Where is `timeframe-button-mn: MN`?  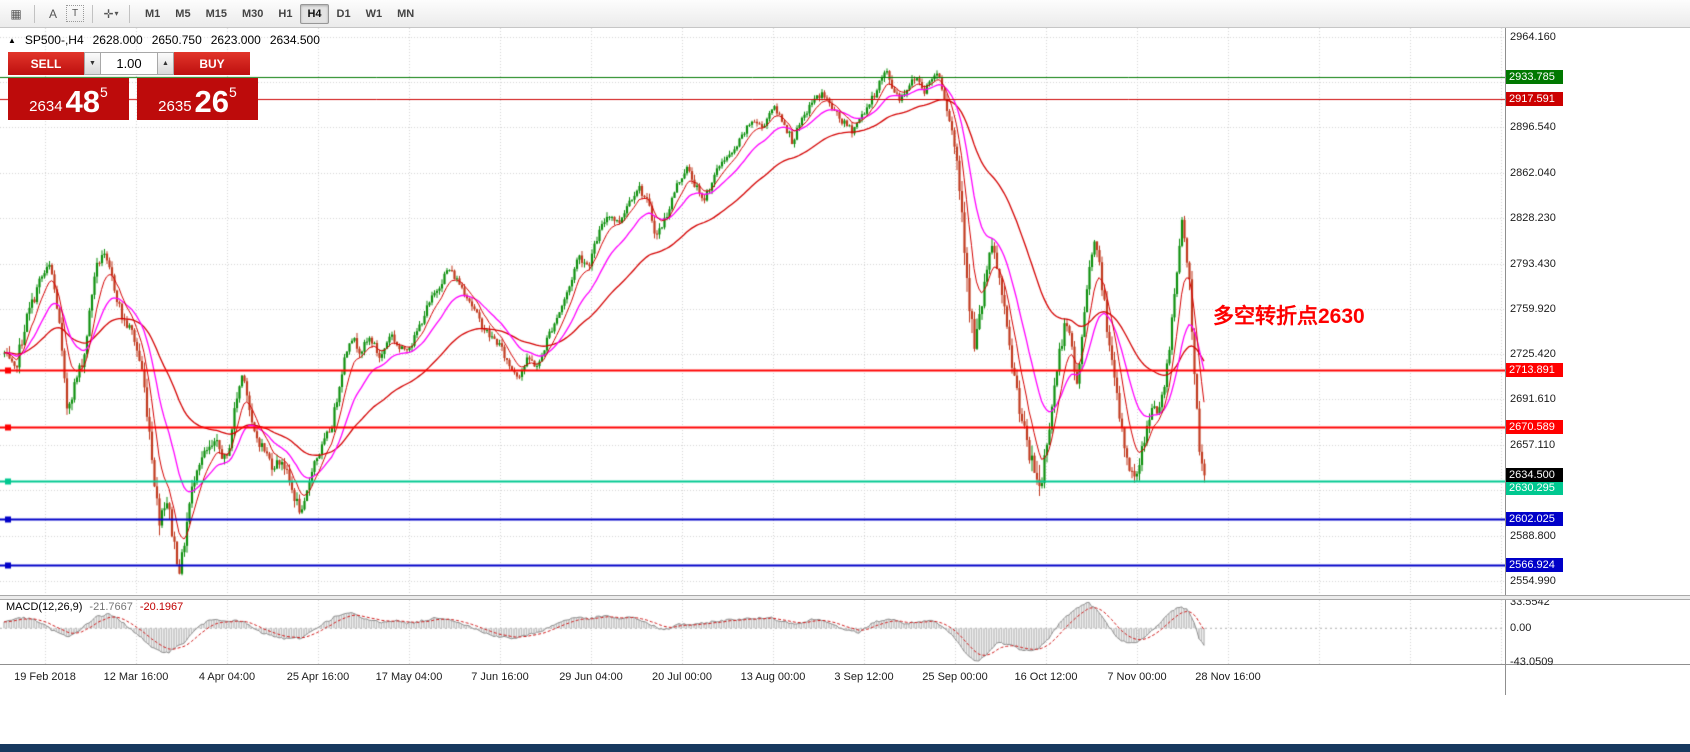 timeframe-button-mn: MN is located at coordinates (406, 13).